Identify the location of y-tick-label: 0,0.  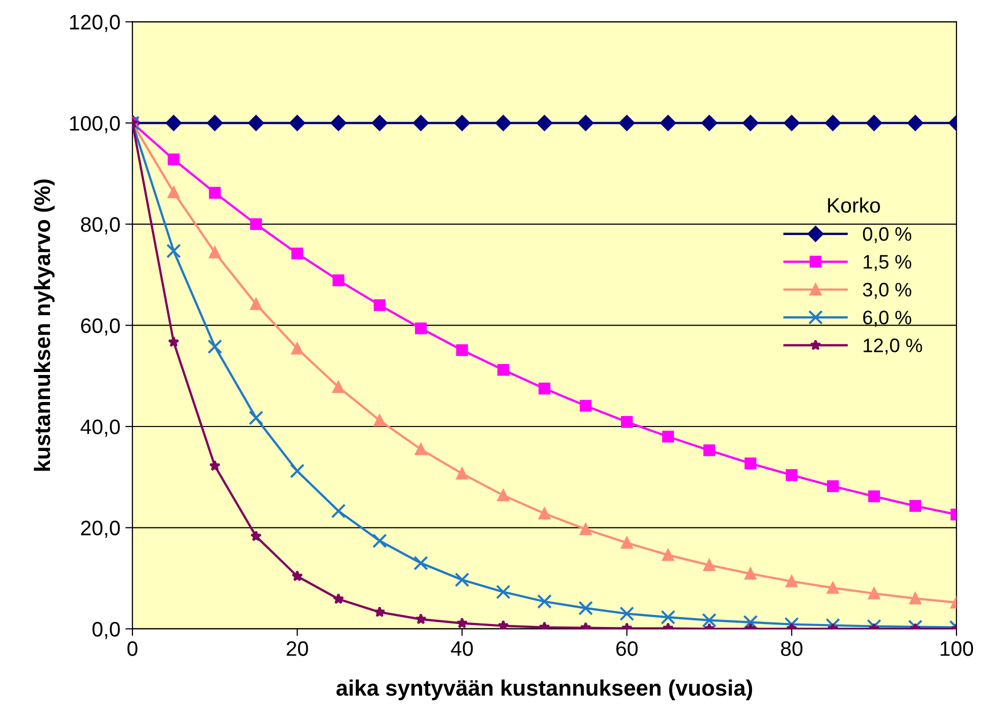
(106, 631).